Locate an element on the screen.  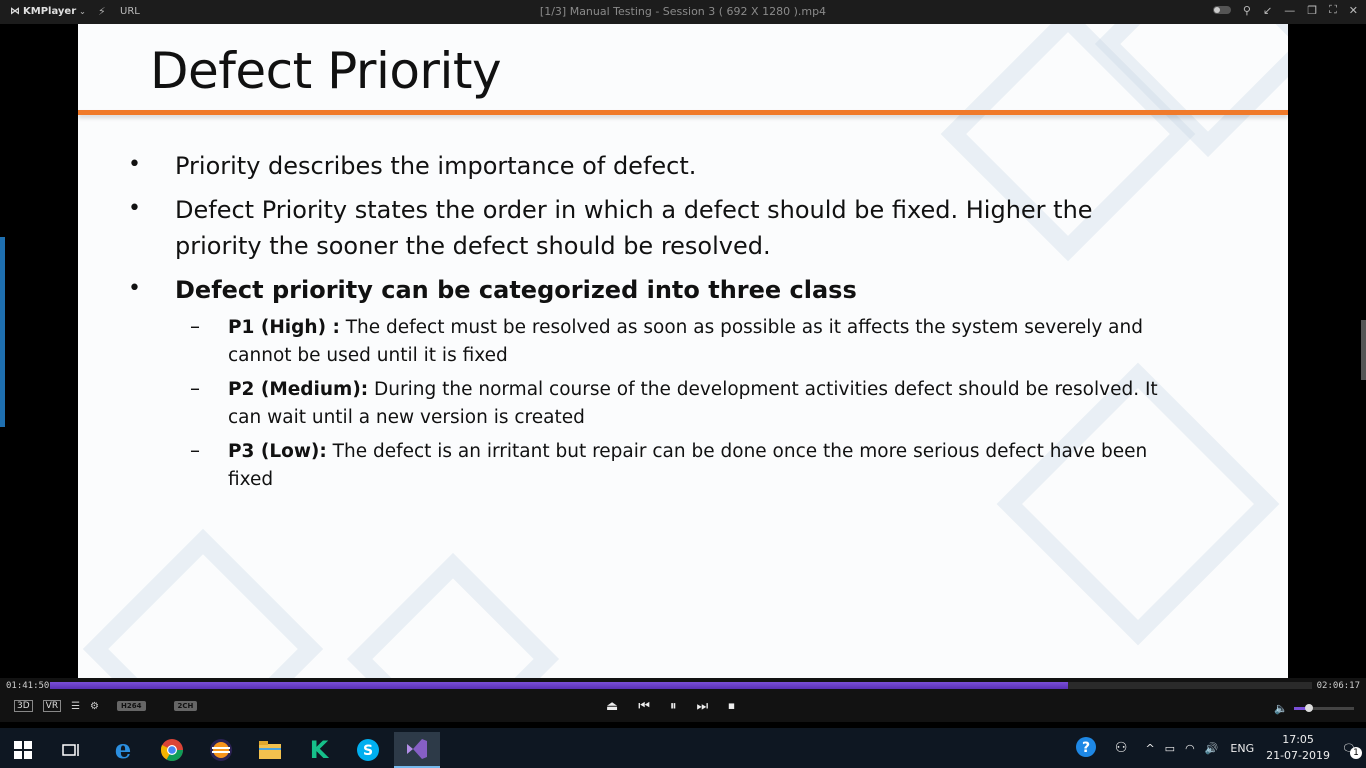
next-icon: ⏭ is located at coordinates (702, 706).